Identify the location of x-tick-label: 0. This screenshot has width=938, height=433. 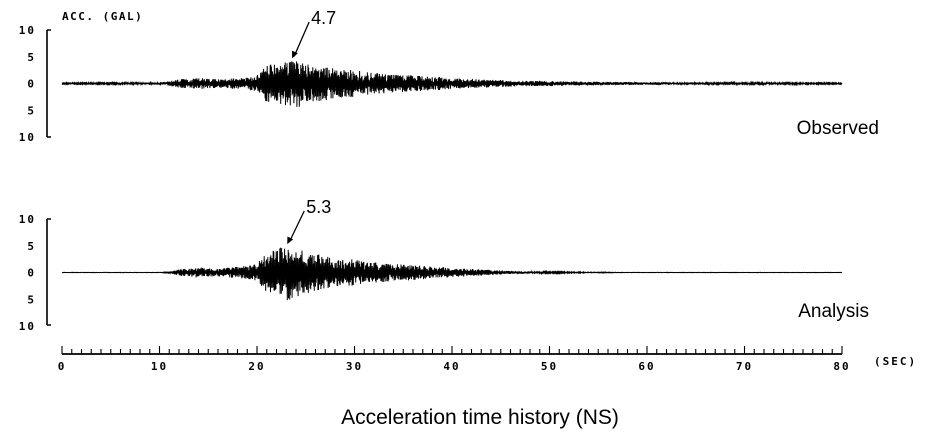
(62, 366).